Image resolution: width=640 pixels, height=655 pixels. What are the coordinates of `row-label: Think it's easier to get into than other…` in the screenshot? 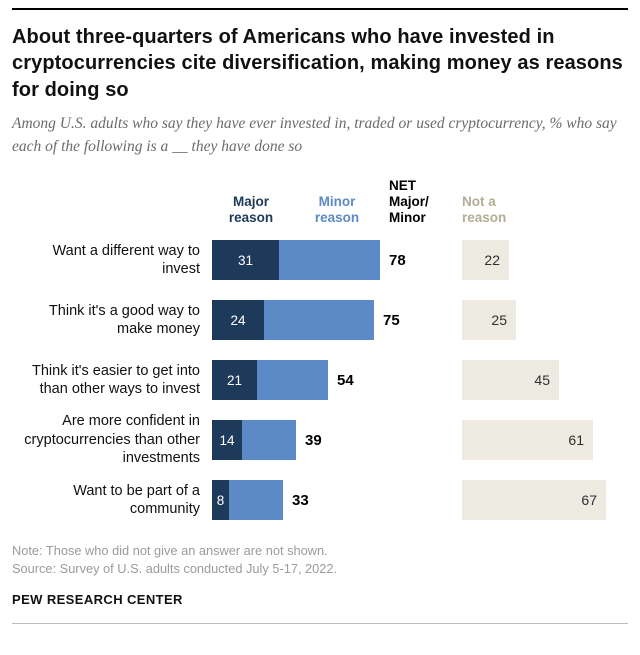 It's located at (116, 380).